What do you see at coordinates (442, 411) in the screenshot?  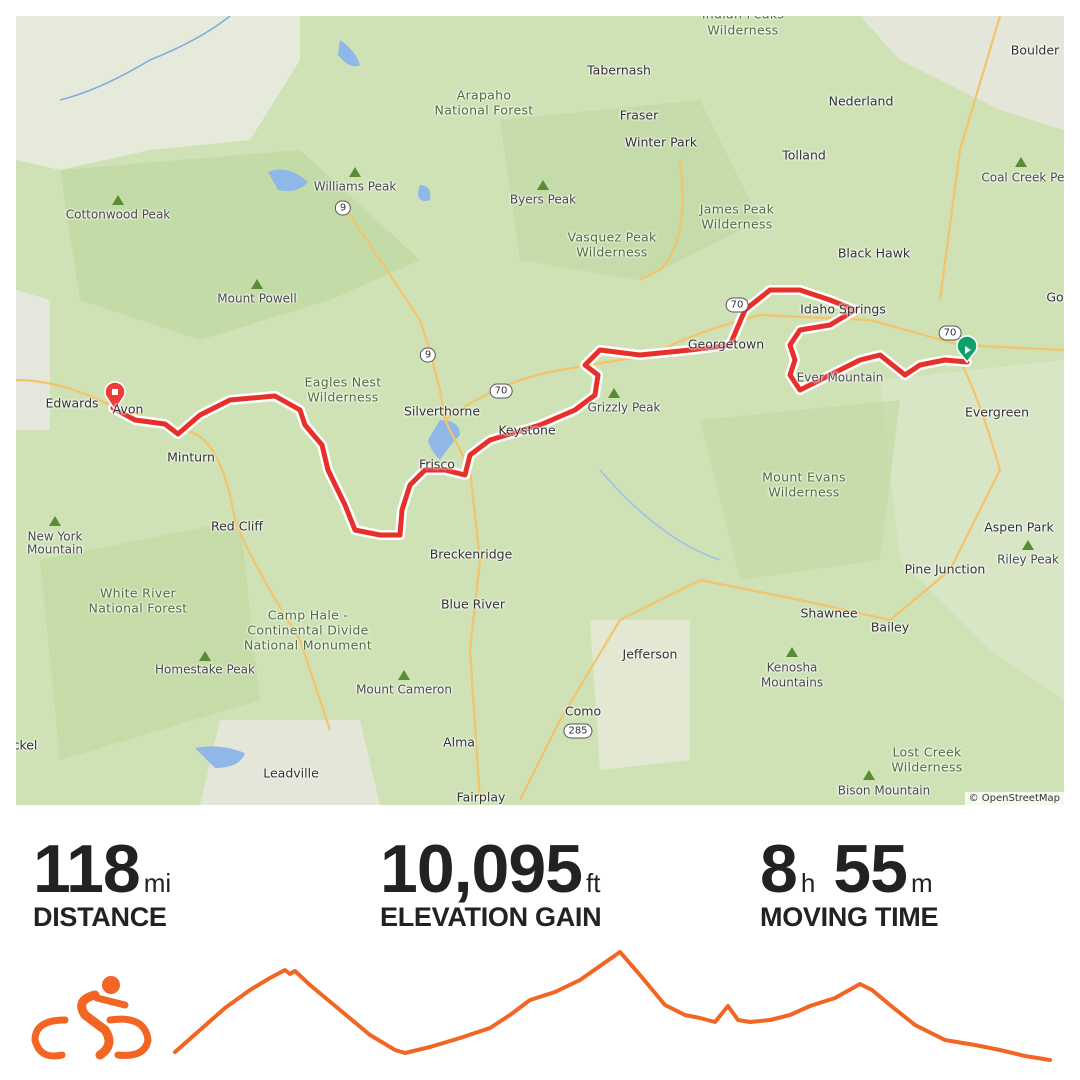 I see `map-label: Silverthorne` at bounding box center [442, 411].